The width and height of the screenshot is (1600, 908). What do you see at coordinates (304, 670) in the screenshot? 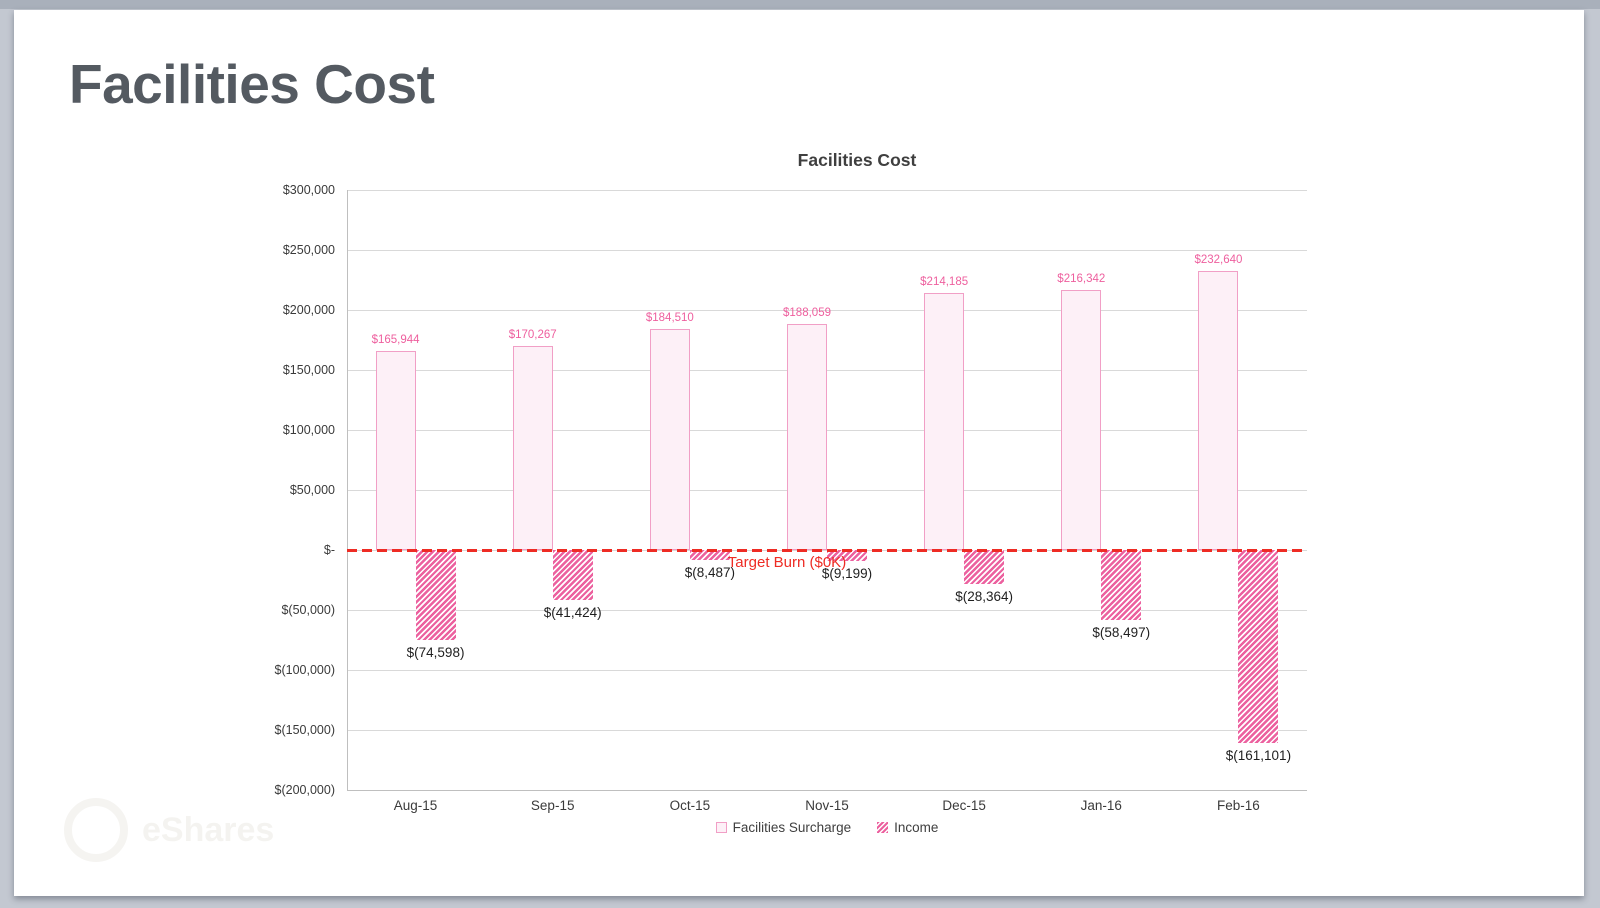
I see `y-axis-tick-label: $(100,000)` at bounding box center [304, 670].